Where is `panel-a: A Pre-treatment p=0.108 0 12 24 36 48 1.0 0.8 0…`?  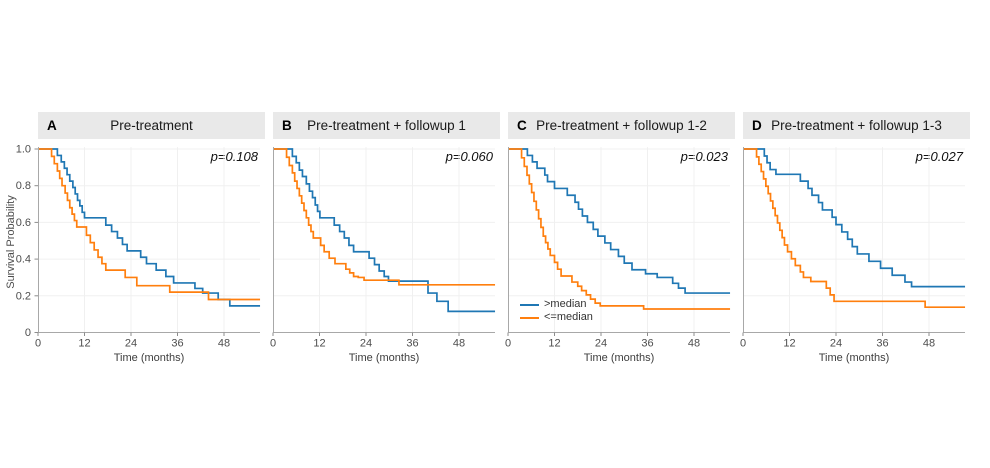 panel-a: A Pre-treatment p=0.108 0 12 24 36 48 1.0 0.8 0… is located at coordinates (140, 249).